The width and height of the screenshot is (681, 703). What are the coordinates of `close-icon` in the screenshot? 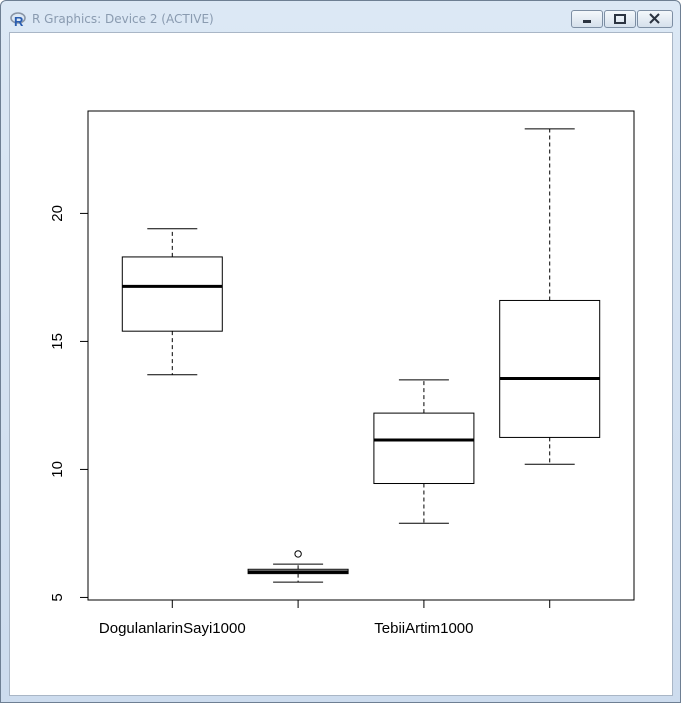 It's located at (654, 18).